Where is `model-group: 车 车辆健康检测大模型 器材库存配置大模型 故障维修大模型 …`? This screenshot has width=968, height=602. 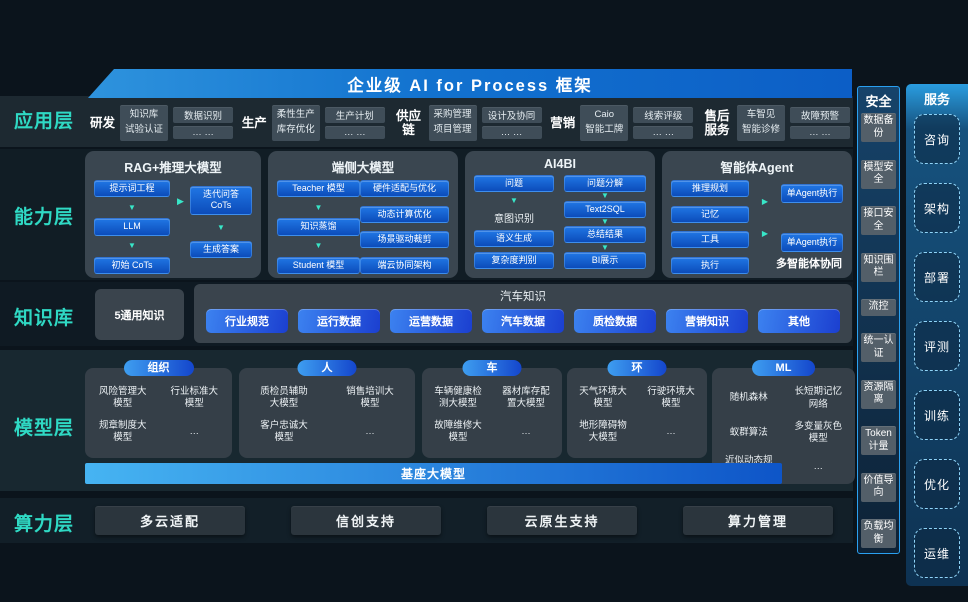 model-group: 车 车辆健康检测大模型 器材库存配置大模型 故障维修大模型 … is located at coordinates (492, 409).